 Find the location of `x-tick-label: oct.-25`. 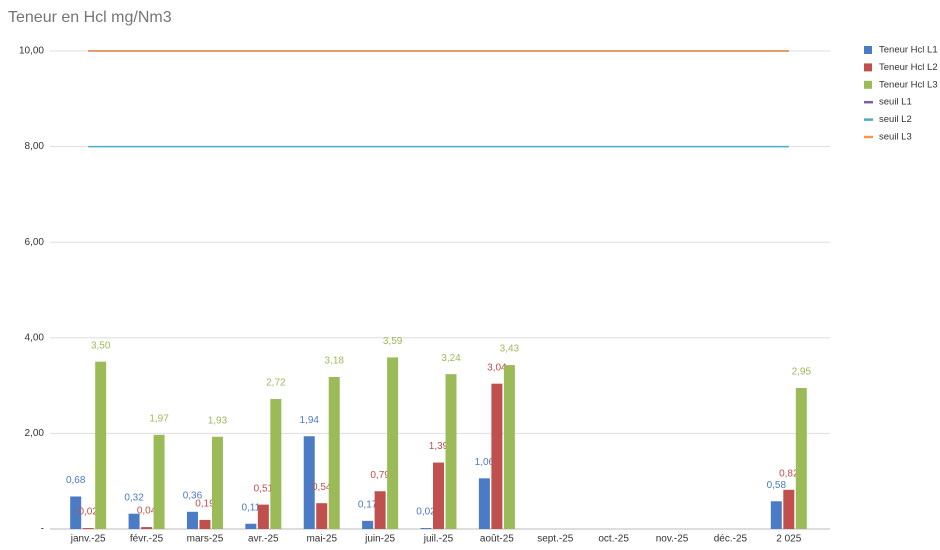

x-tick-label: oct.-25 is located at coordinates (613, 539).